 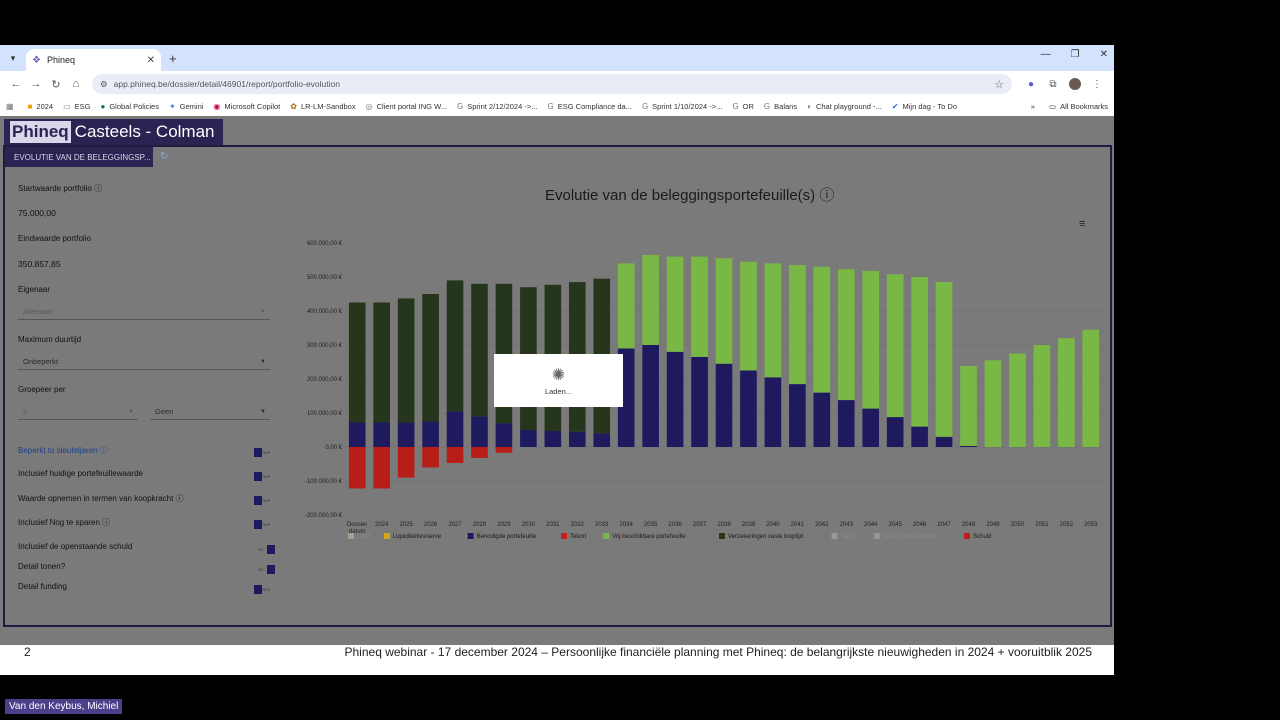 I want to click on detail-funding-toggle: Nee, so click(x=265, y=589).